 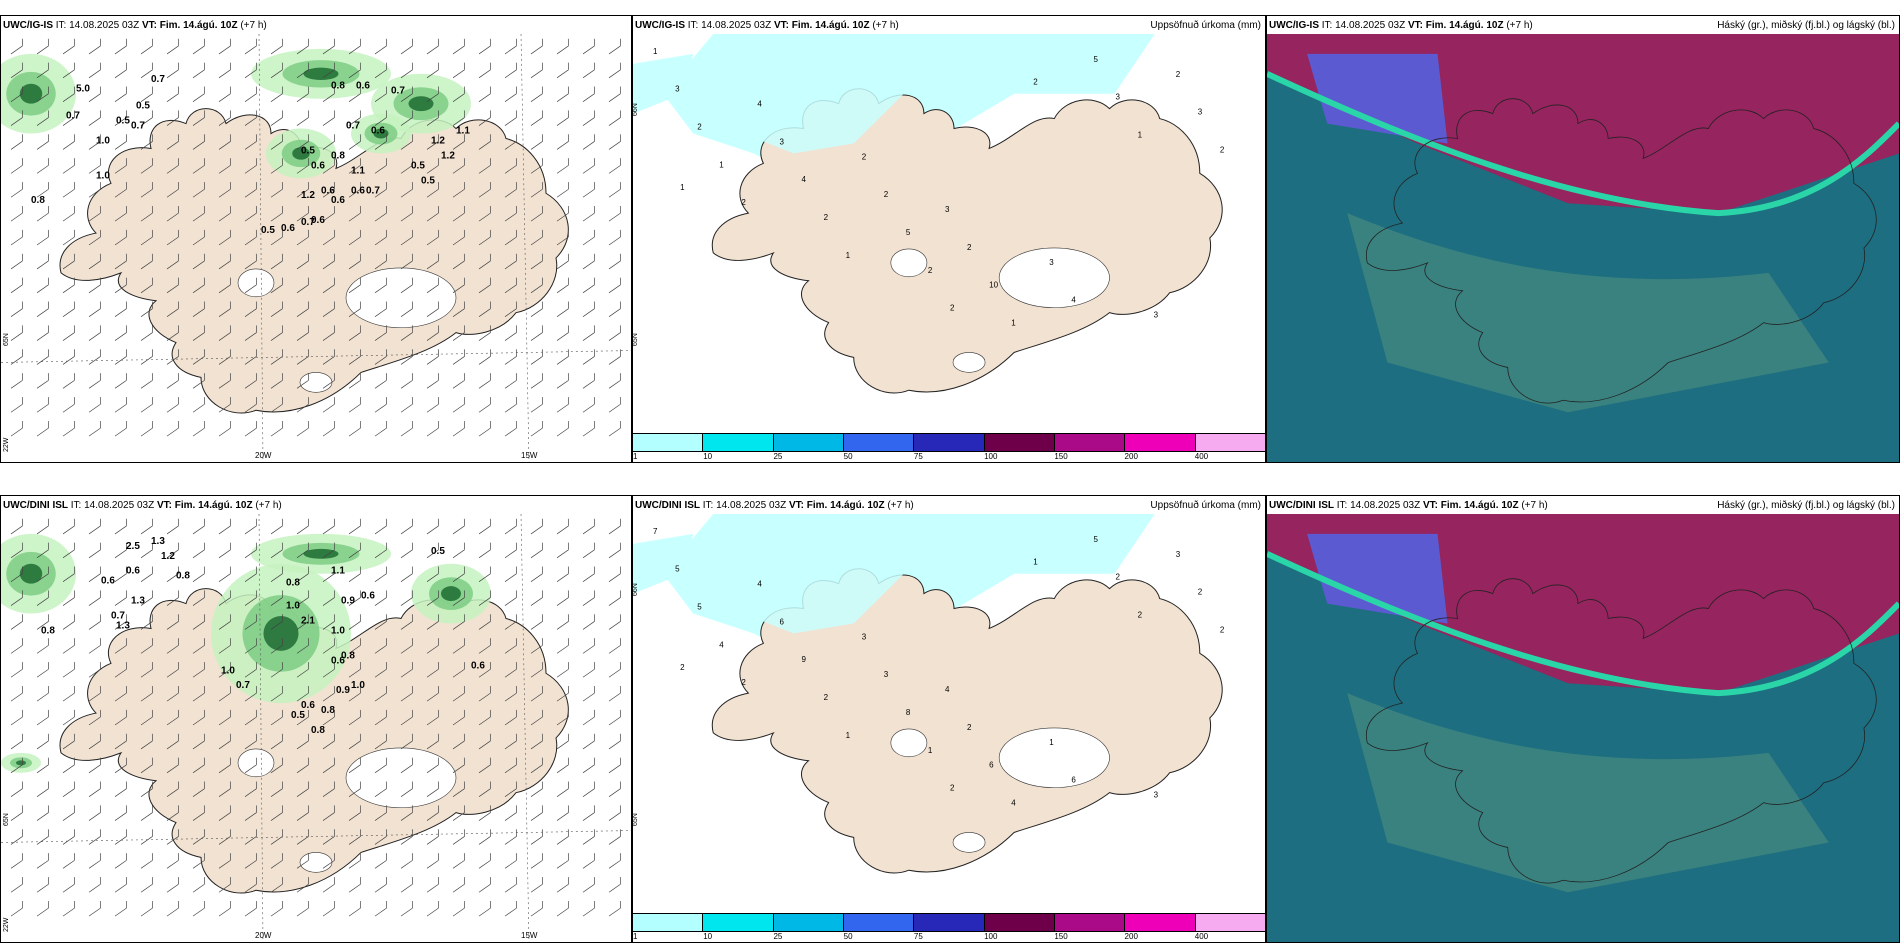 What do you see at coordinates (1377, 98) in the screenshot?
I see `mid-cloud-area` at bounding box center [1377, 98].